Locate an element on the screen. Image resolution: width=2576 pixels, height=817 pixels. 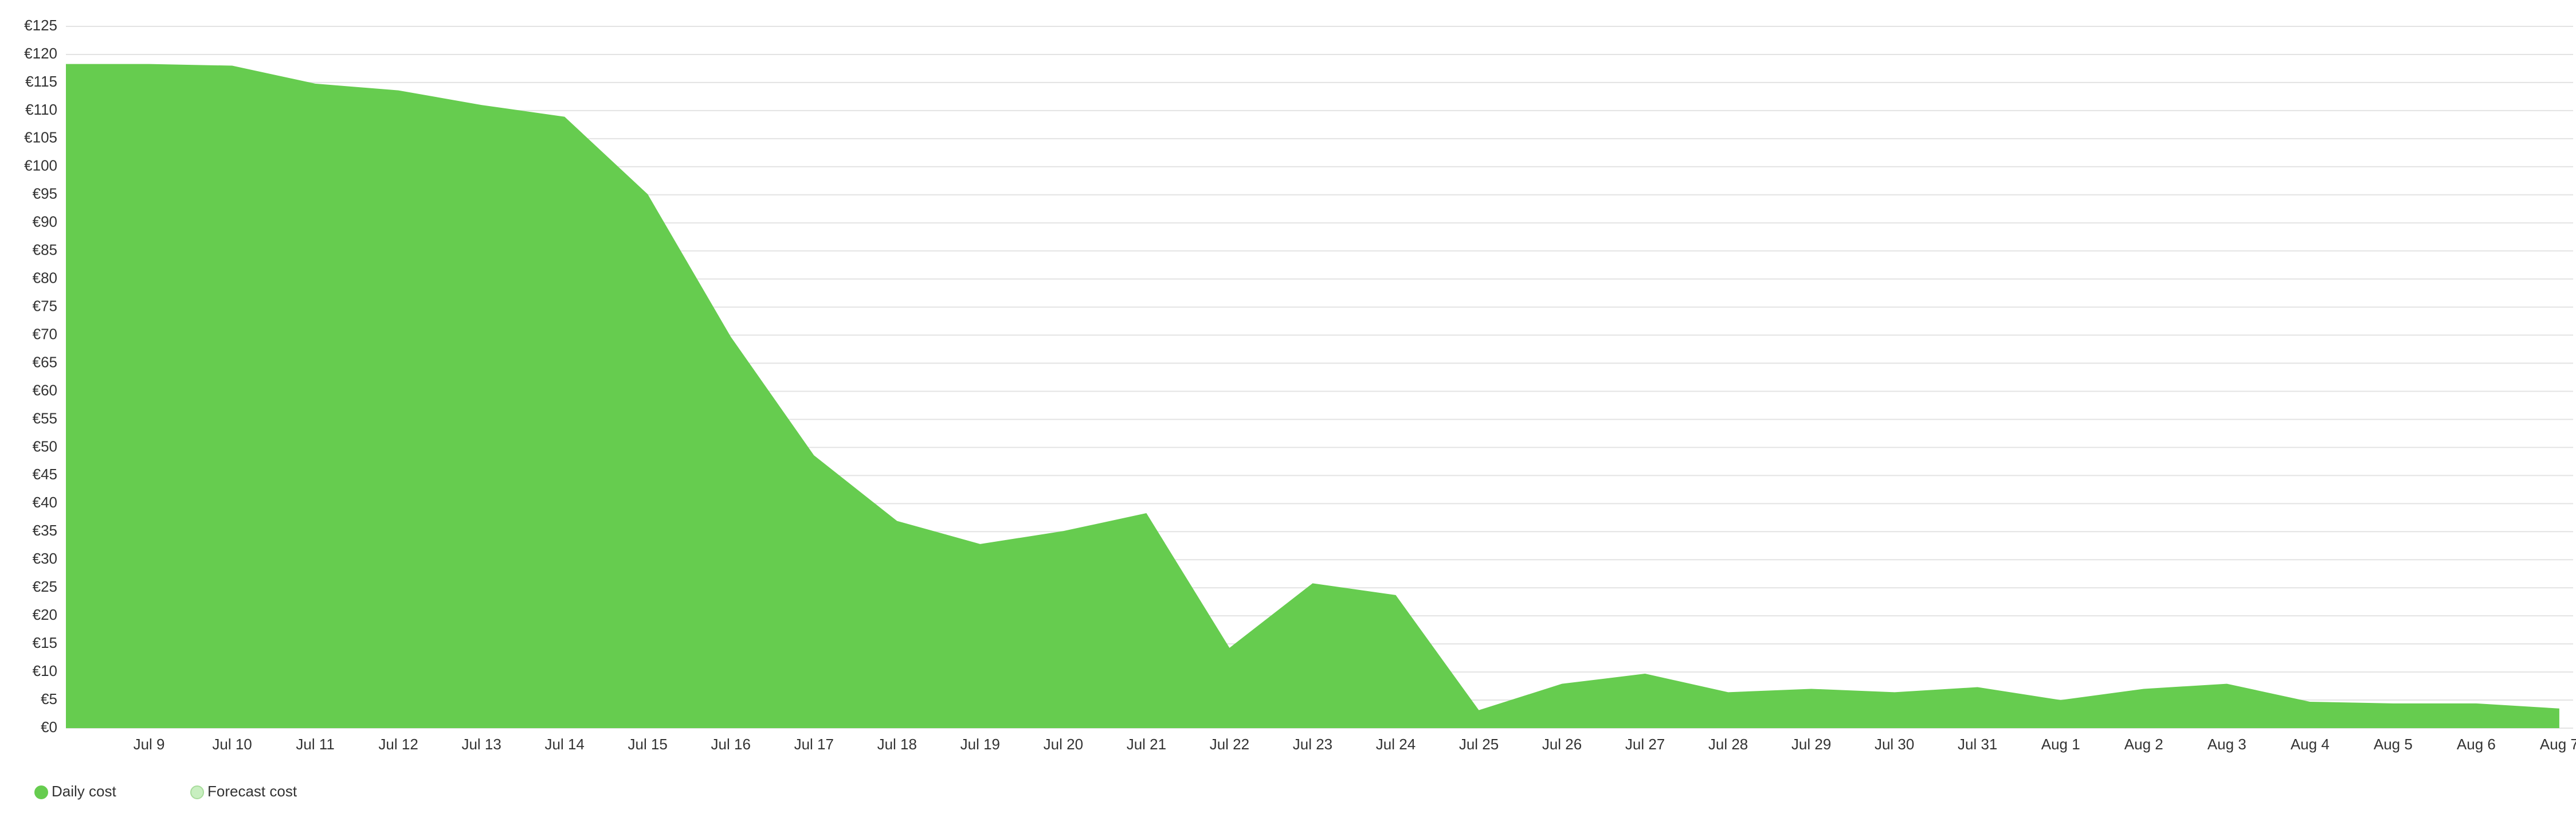
y-tick-label: €85 is located at coordinates (45, 250).